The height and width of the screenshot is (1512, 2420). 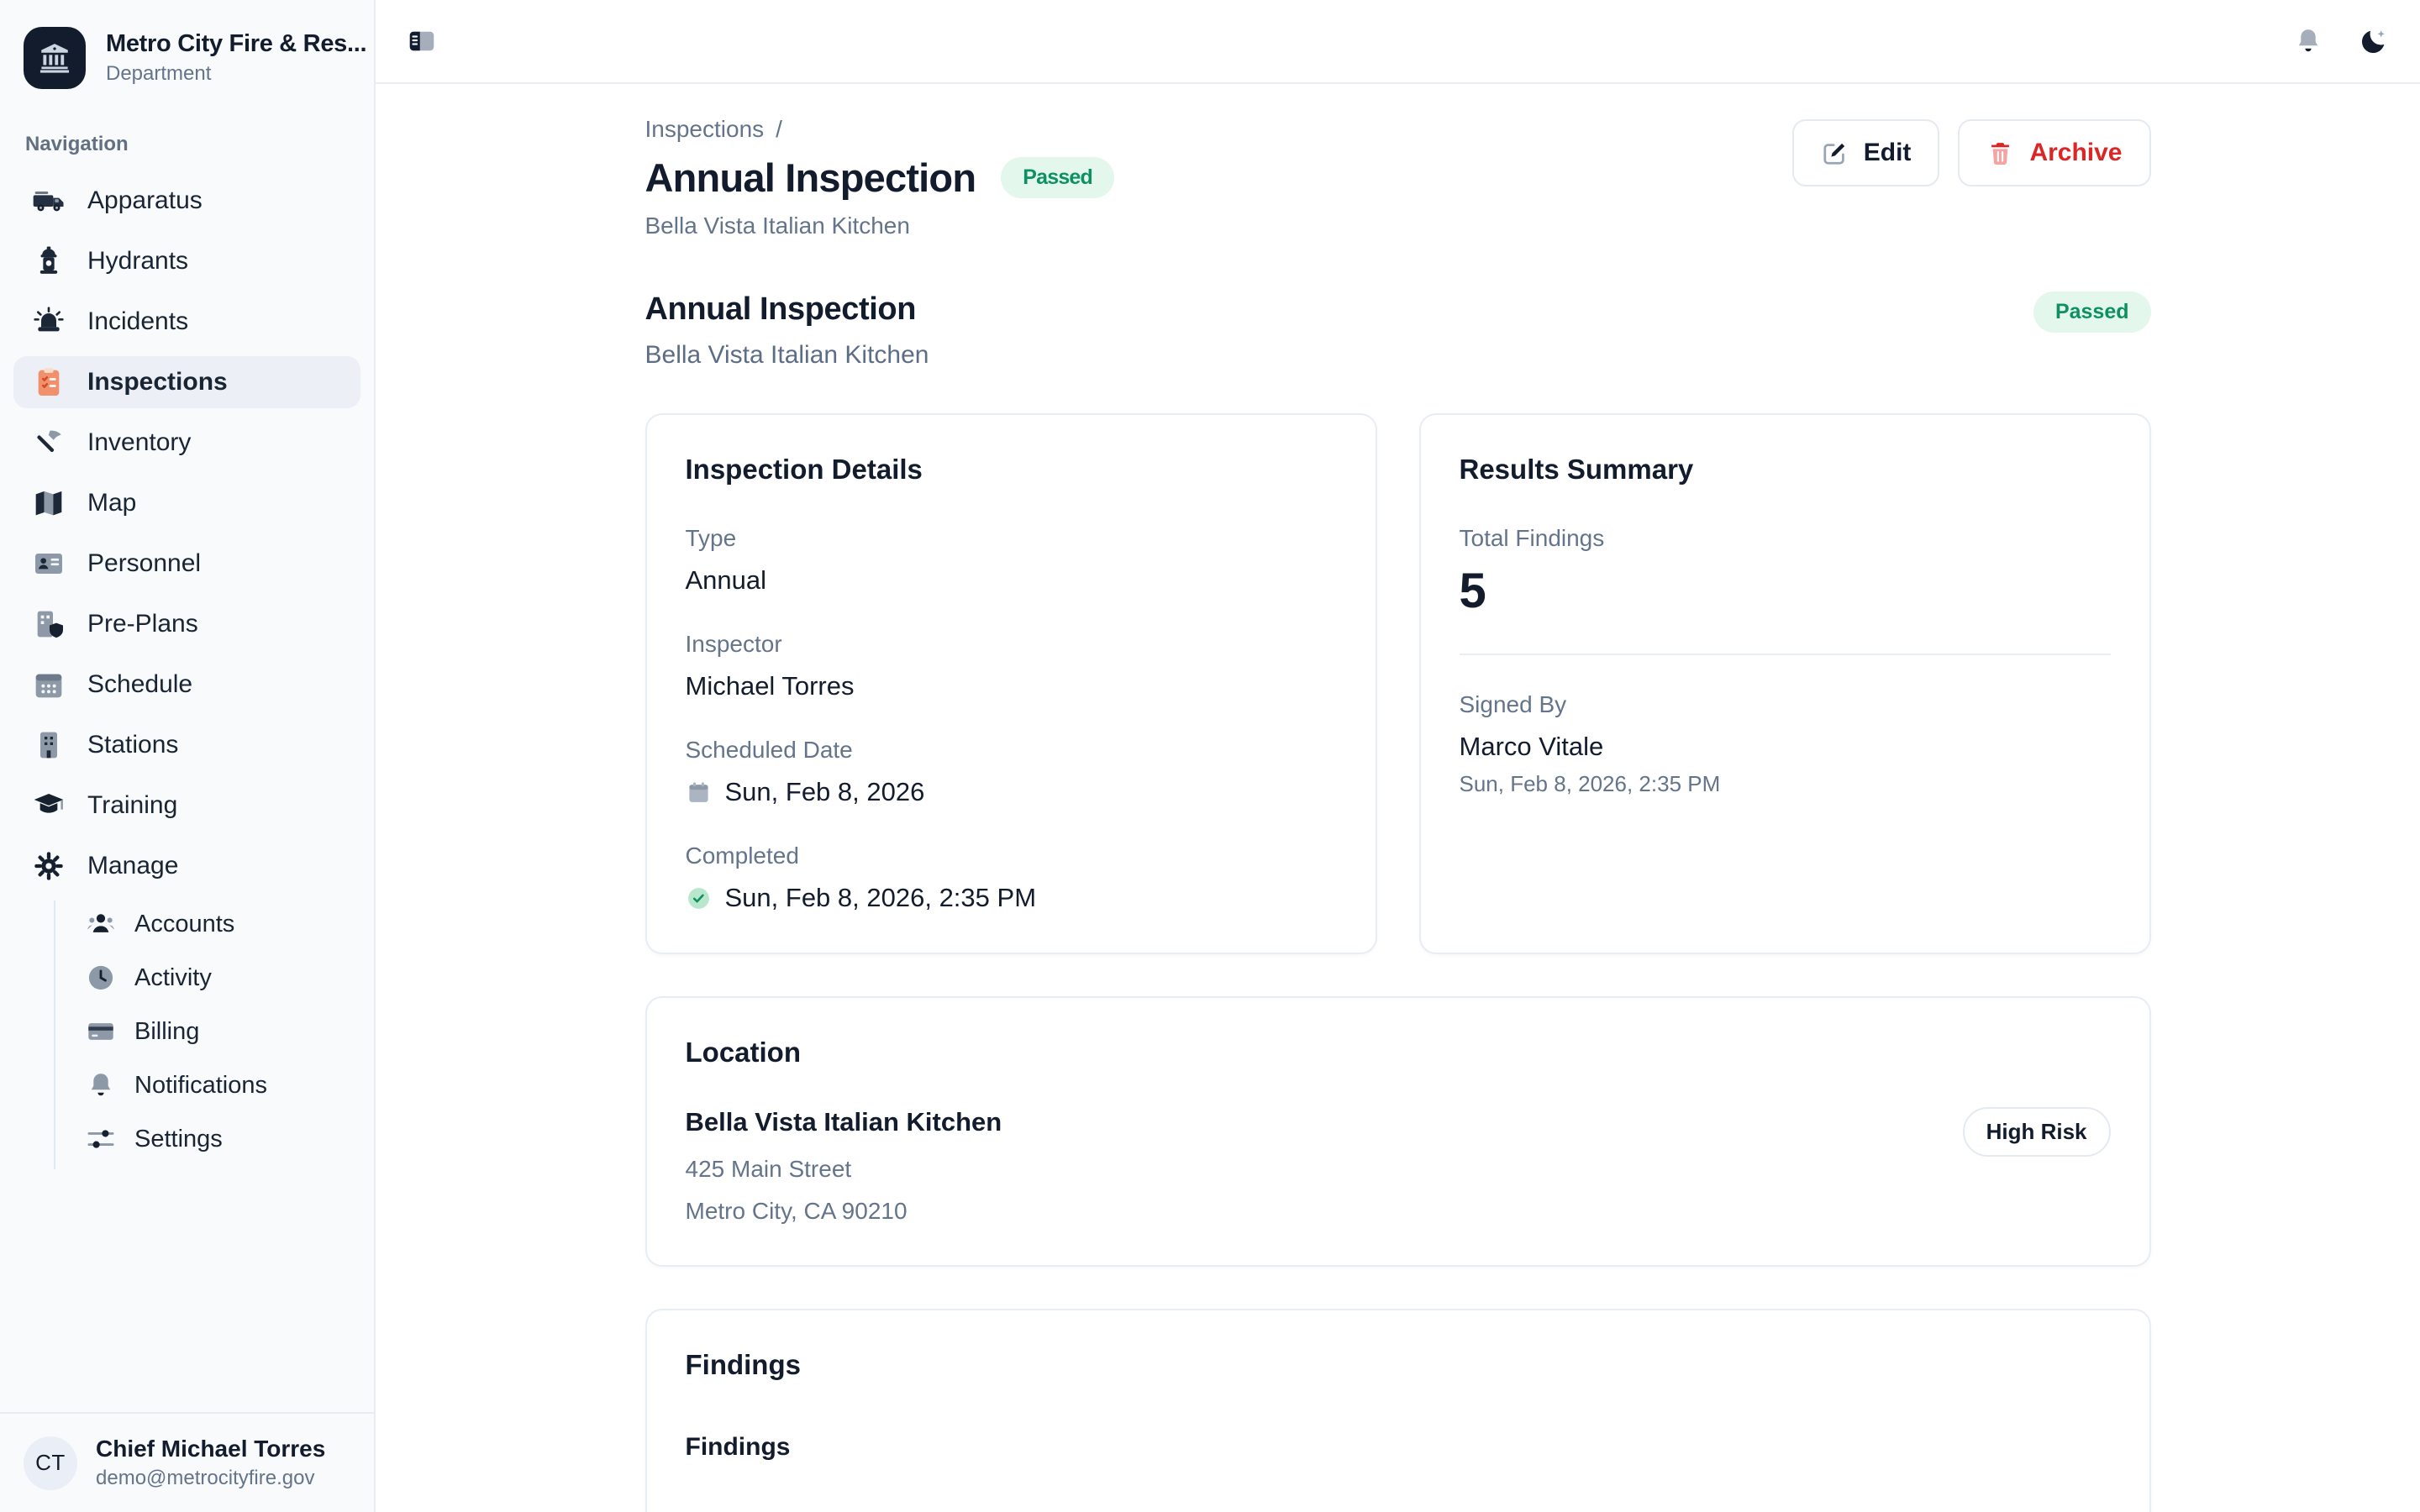 I want to click on page-subtitle: Bella Vista Italian Kitchen, so click(x=777, y=226).